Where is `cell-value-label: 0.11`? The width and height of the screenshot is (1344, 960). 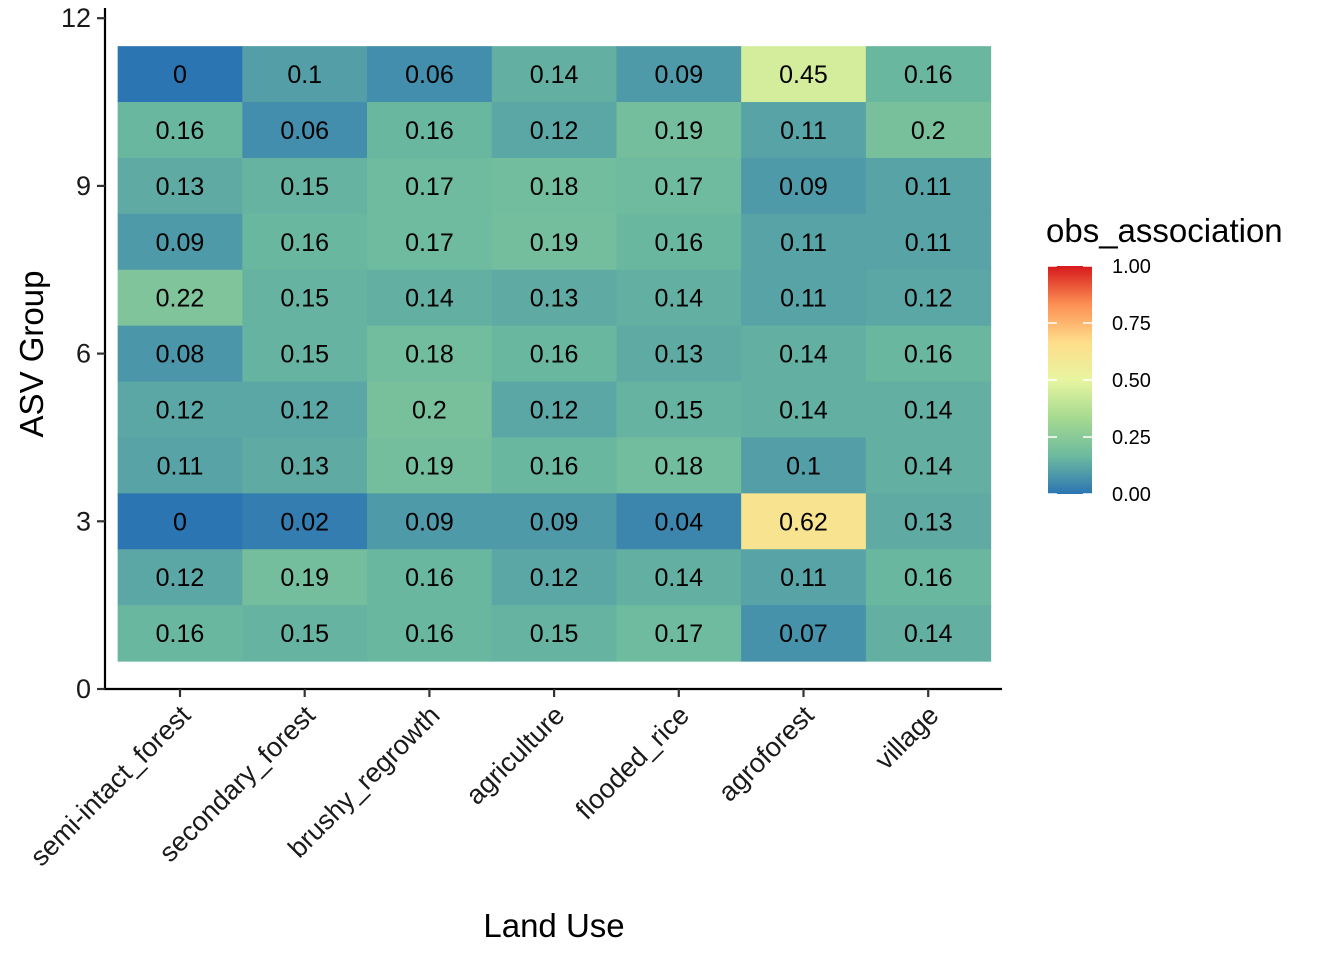
cell-value-label: 0.11 is located at coordinates (928, 187).